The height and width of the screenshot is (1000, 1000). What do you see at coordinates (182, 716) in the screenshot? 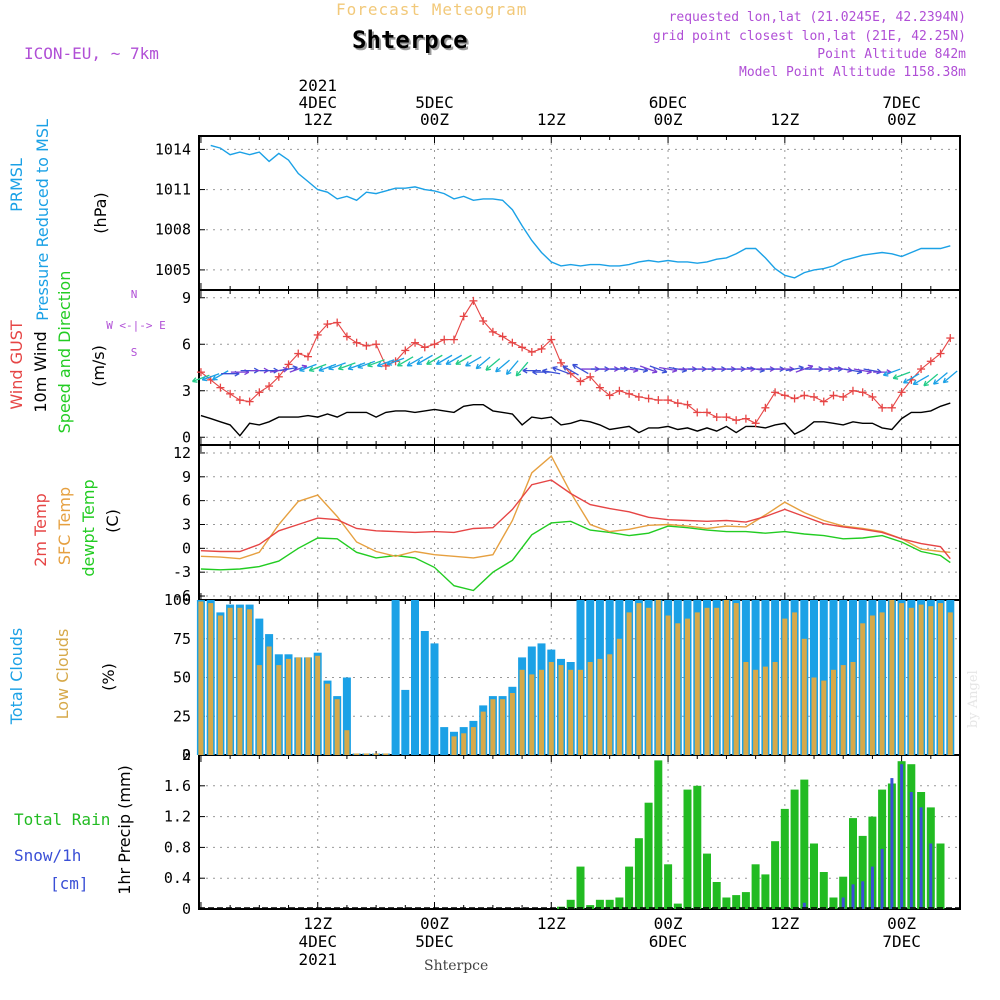
I see `ytick-label-clouds: 25` at bounding box center [182, 716].